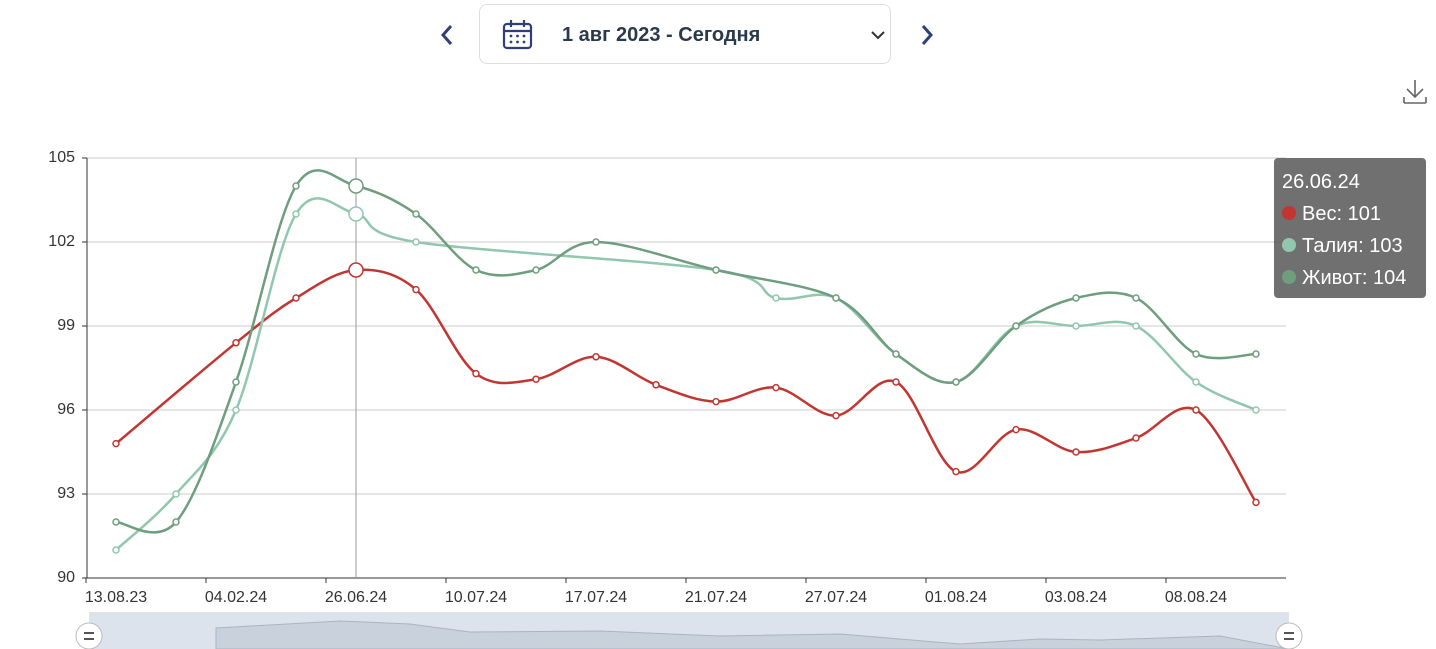 This screenshot has height=649, width=1436. I want to click on tooltip-title: 26.06.24, so click(1321, 182).